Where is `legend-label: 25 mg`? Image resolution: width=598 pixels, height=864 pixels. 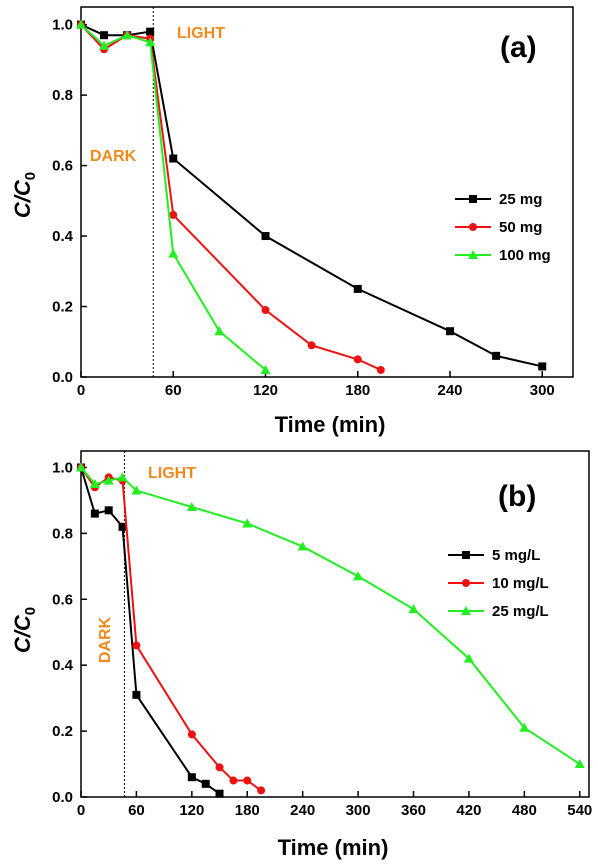
legend-label: 25 mg is located at coordinates (520, 199).